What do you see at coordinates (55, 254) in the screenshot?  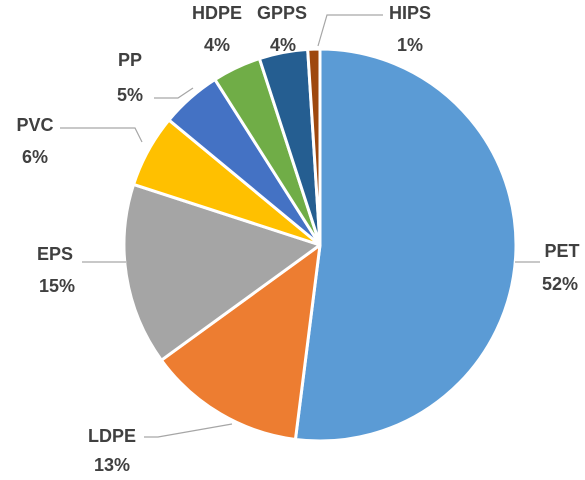 I see `slice-label: EPS` at bounding box center [55, 254].